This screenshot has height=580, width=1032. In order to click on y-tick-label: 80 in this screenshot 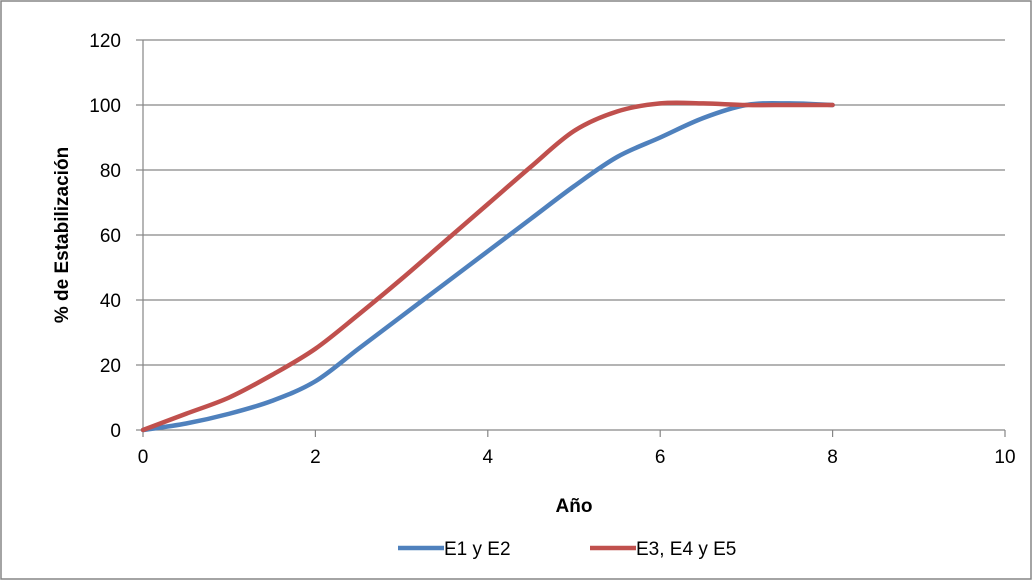, I will do `click(110, 171)`.